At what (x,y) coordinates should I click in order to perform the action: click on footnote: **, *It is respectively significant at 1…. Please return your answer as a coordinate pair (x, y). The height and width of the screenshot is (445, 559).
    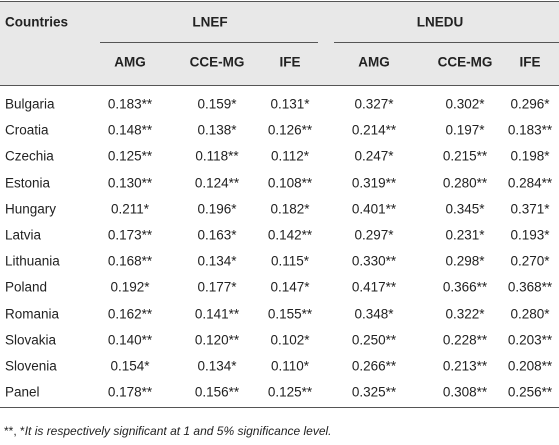
    Looking at the image, I should click on (168, 431).